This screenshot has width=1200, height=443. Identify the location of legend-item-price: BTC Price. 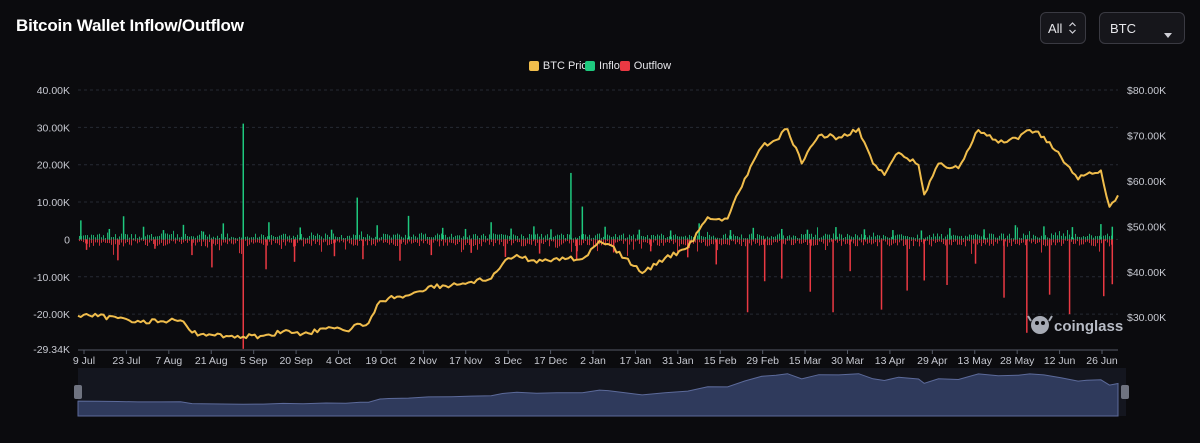
(560, 66).